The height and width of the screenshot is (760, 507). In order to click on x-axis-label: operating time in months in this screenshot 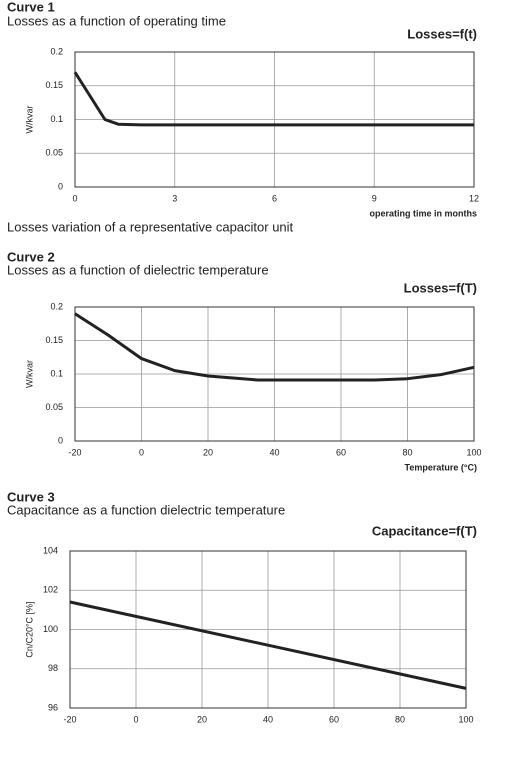, I will do `click(423, 213)`.